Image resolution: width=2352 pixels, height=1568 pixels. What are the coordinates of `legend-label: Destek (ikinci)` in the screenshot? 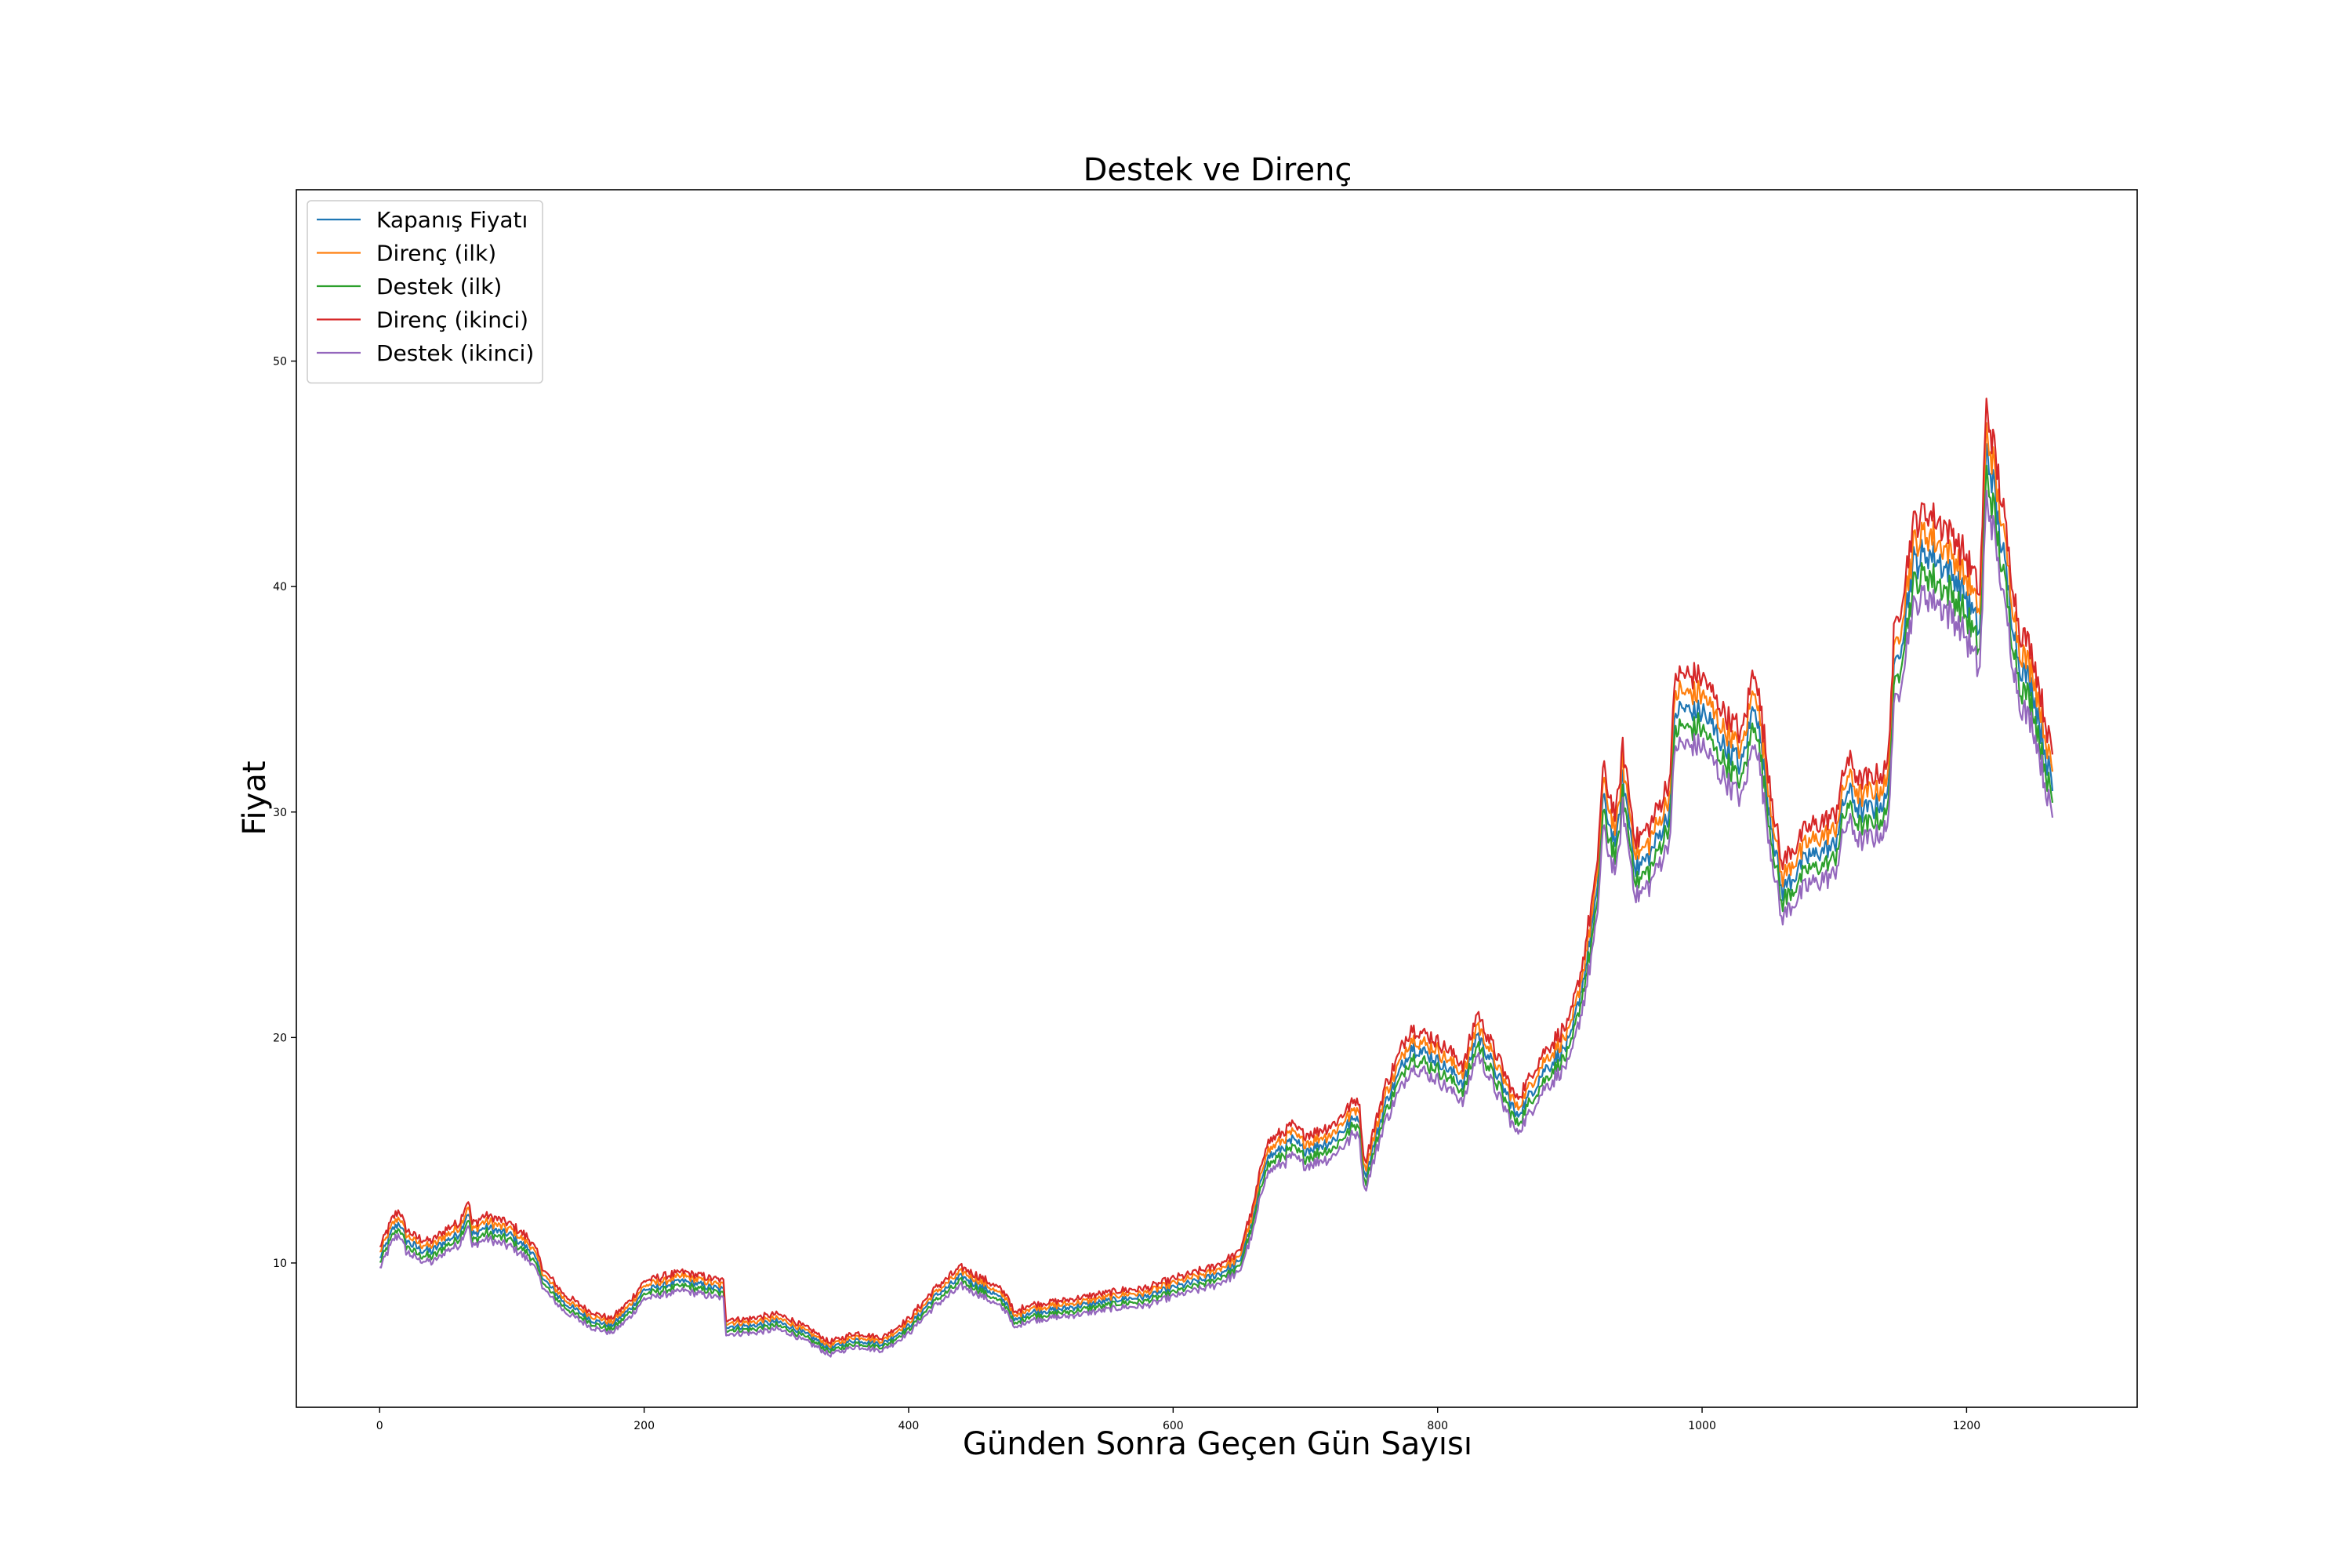 It's located at (455, 353).